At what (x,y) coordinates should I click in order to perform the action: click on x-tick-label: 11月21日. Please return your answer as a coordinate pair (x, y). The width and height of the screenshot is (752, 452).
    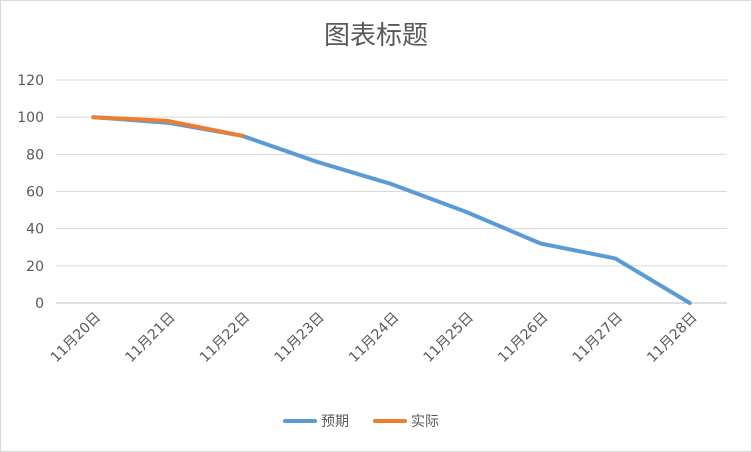
    Looking at the image, I should click on (150, 338).